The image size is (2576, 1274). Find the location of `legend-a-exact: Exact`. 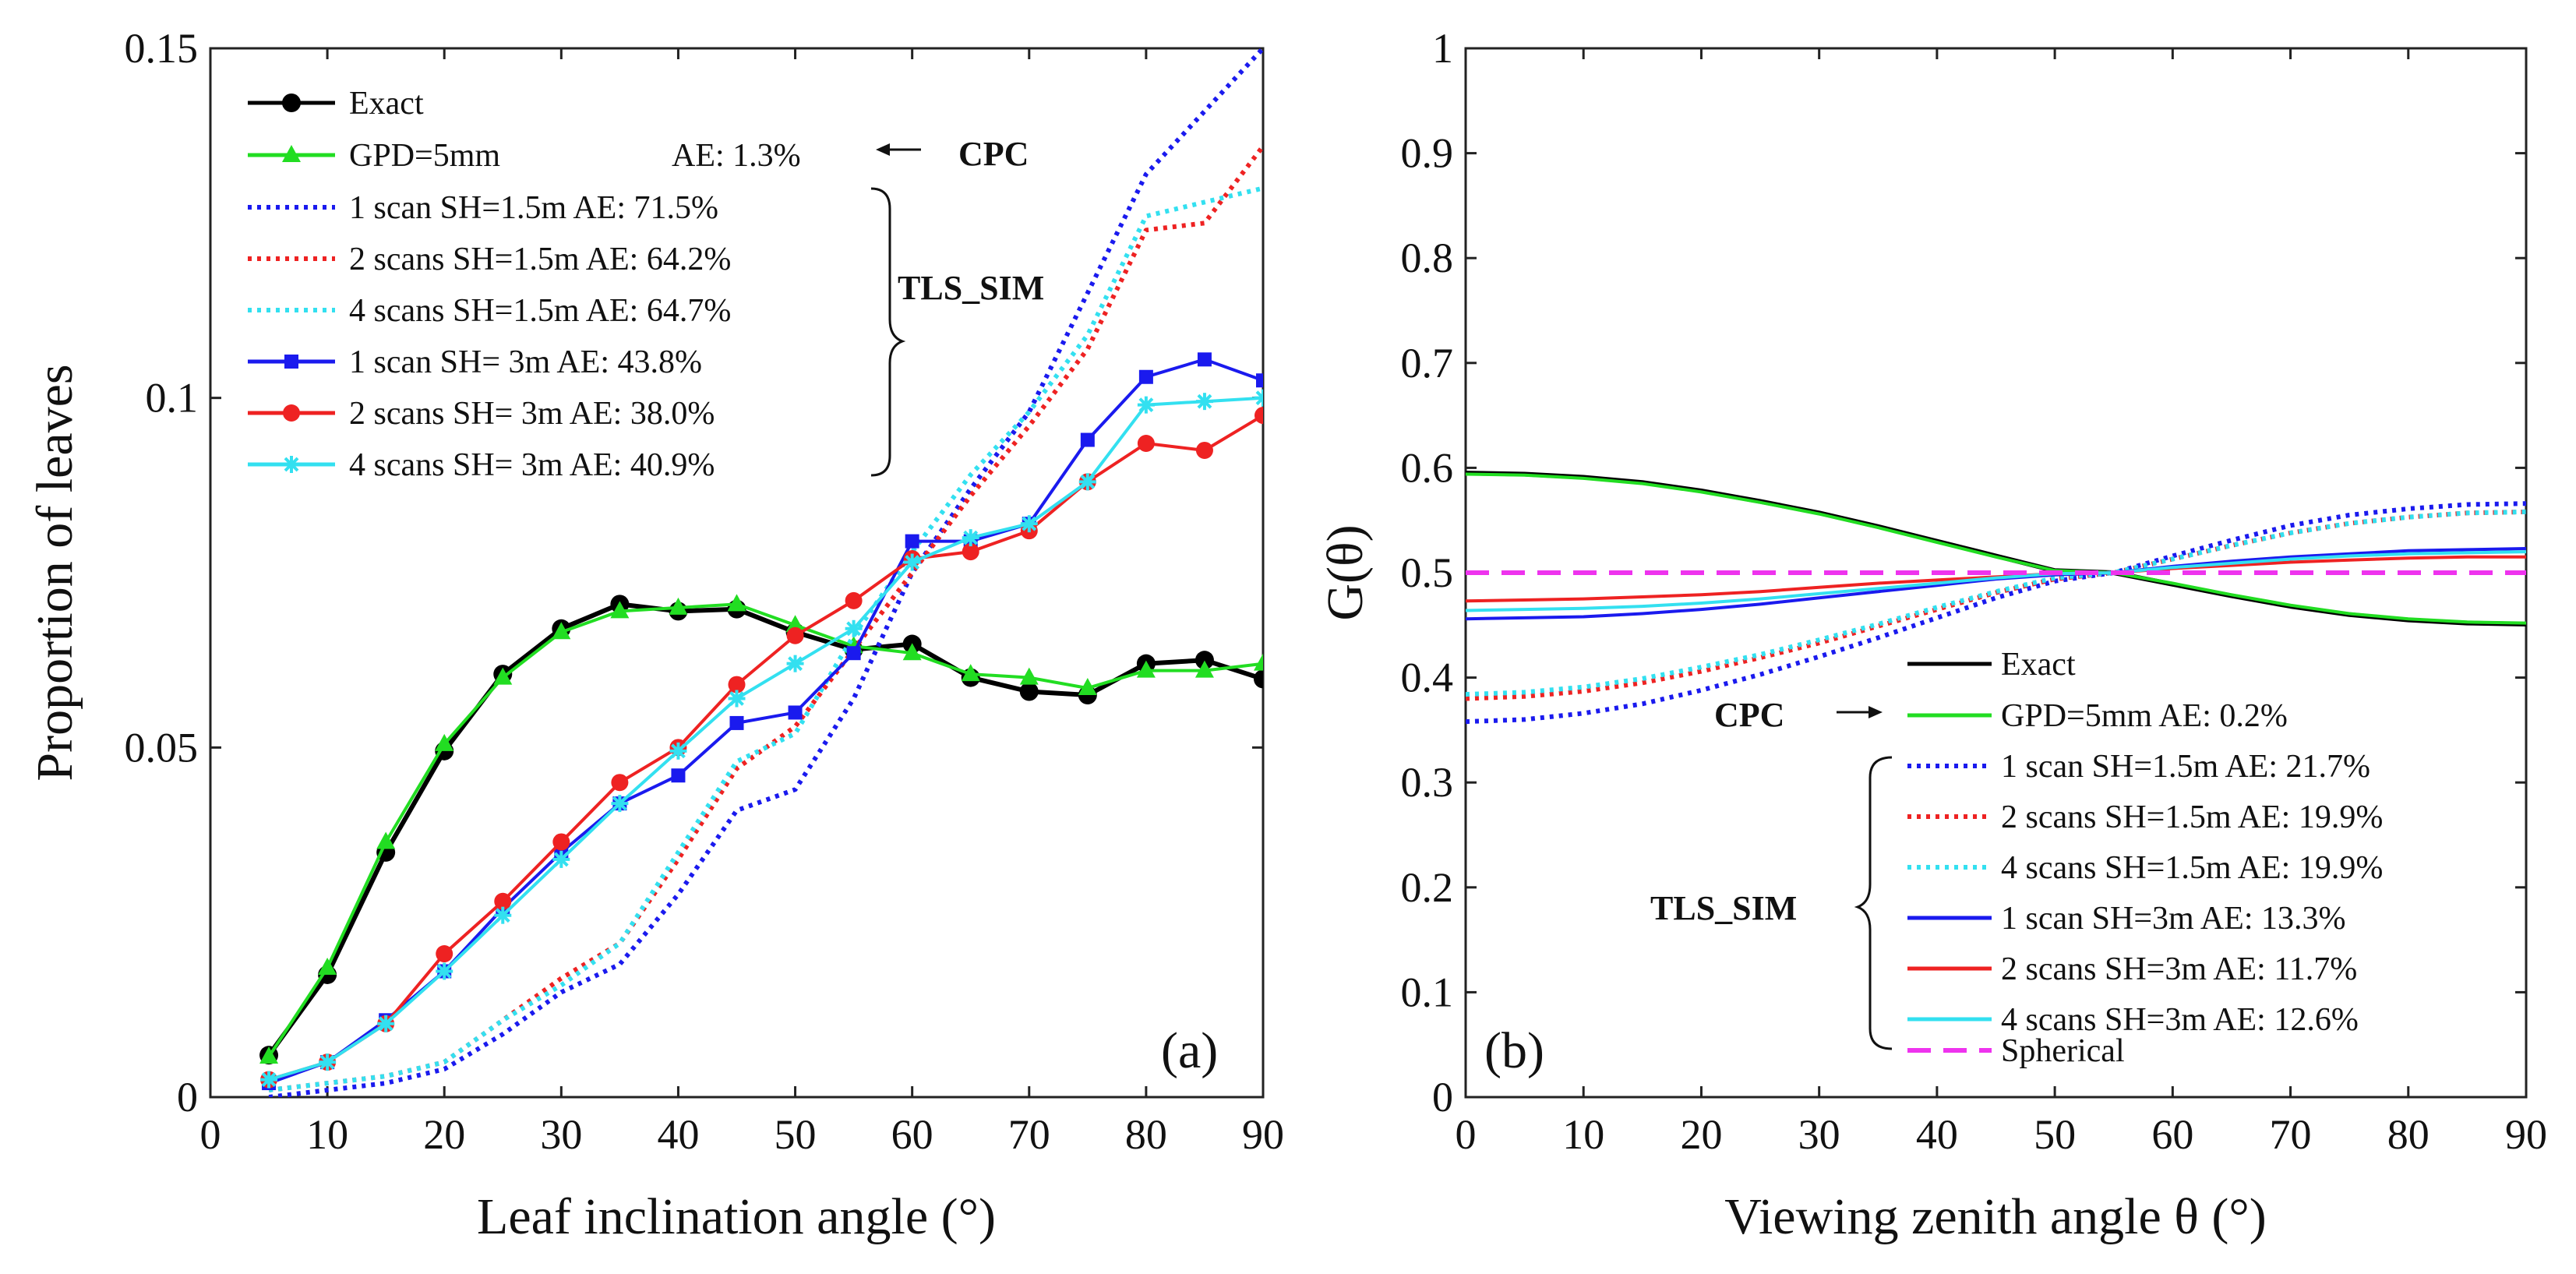

legend-a-exact: Exact is located at coordinates (386, 104).